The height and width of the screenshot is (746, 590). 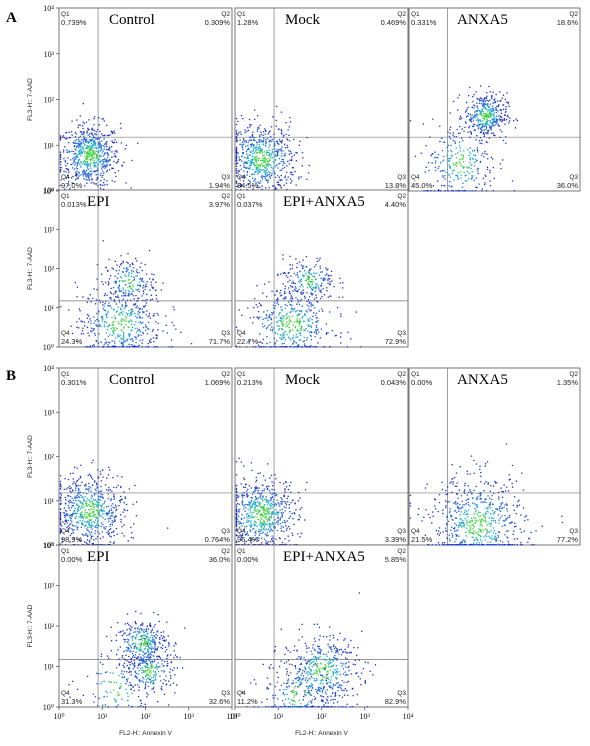 What do you see at coordinates (49, 145) in the screenshot?
I see `y-tick-label: 10¹` at bounding box center [49, 145].